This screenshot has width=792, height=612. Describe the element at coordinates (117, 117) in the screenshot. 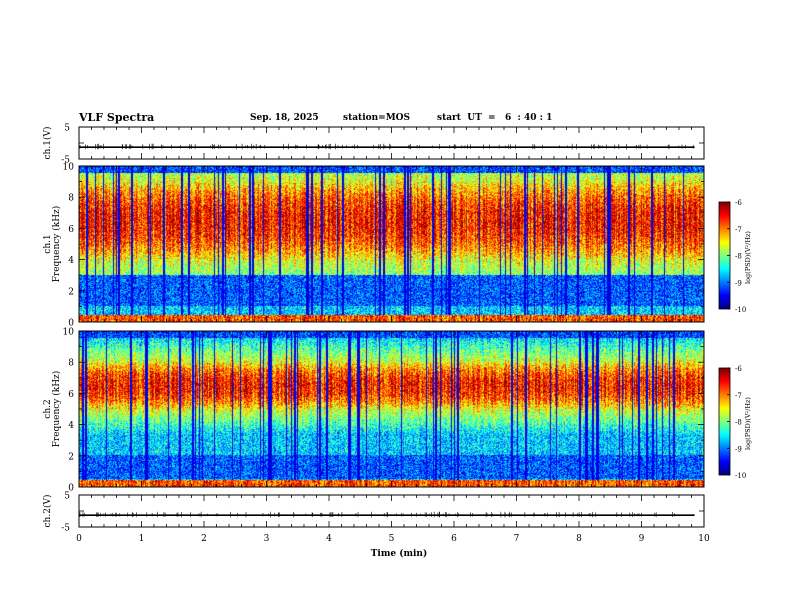

I see `figure-title: VLF Spectra` at that location.